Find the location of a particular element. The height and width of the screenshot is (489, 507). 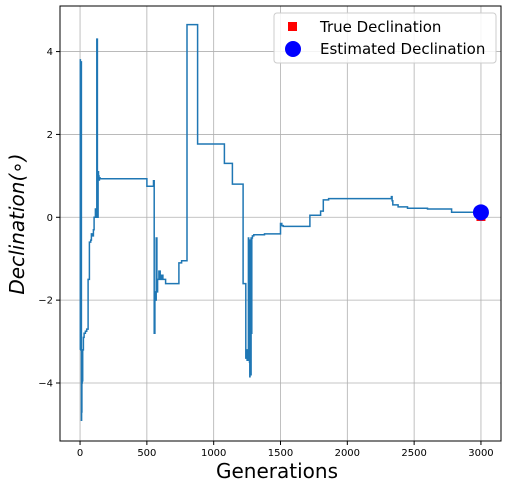

x-tick-label: 2000 is located at coordinates (347, 453).